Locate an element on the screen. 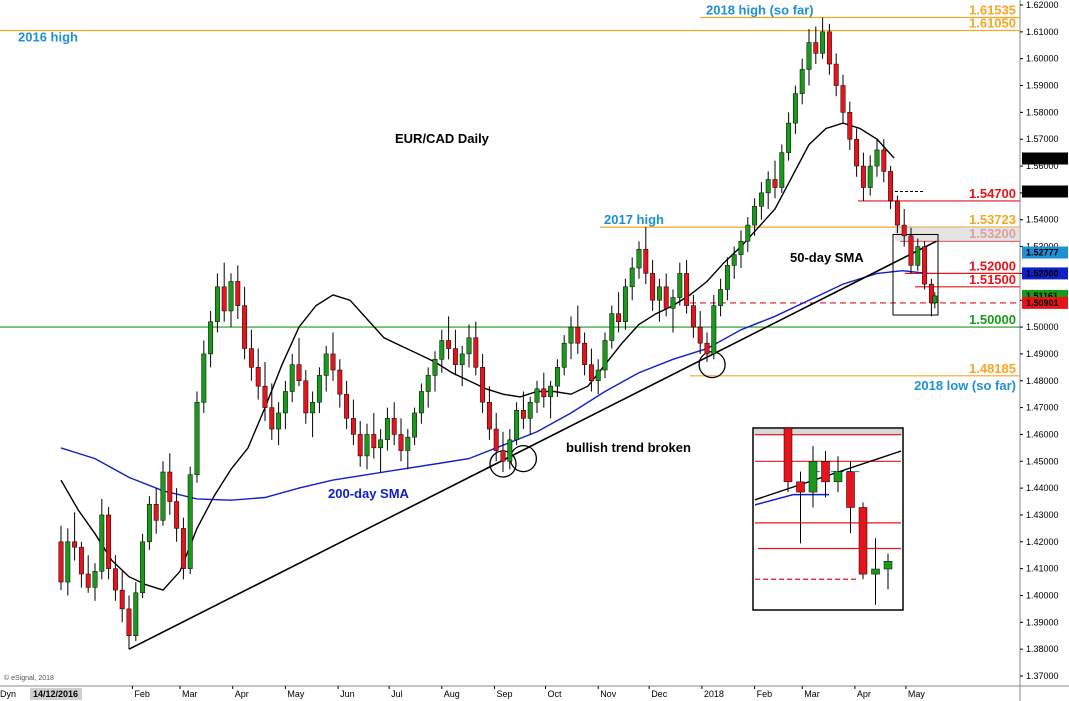  resistance-zone is located at coordinates (957, 234).